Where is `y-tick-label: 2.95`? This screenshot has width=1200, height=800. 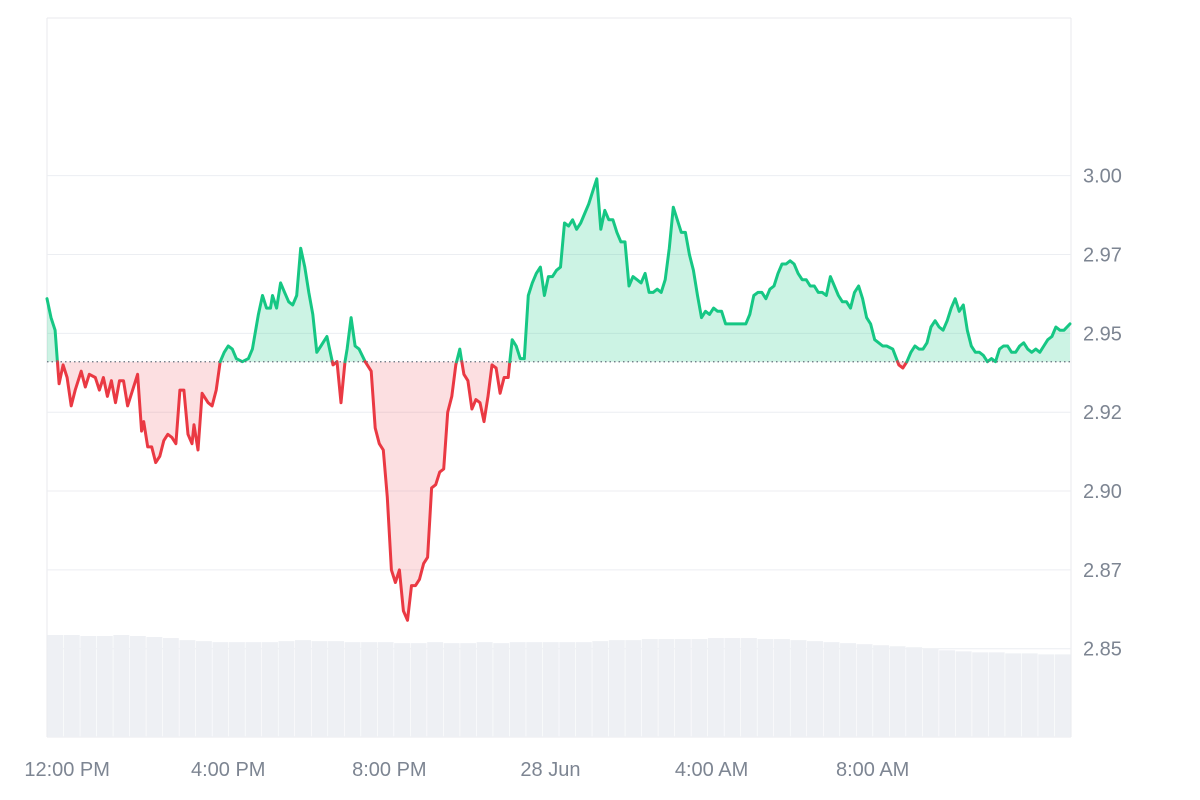
y-tick-label: 2.95 is located at coordinates (1102, 334).